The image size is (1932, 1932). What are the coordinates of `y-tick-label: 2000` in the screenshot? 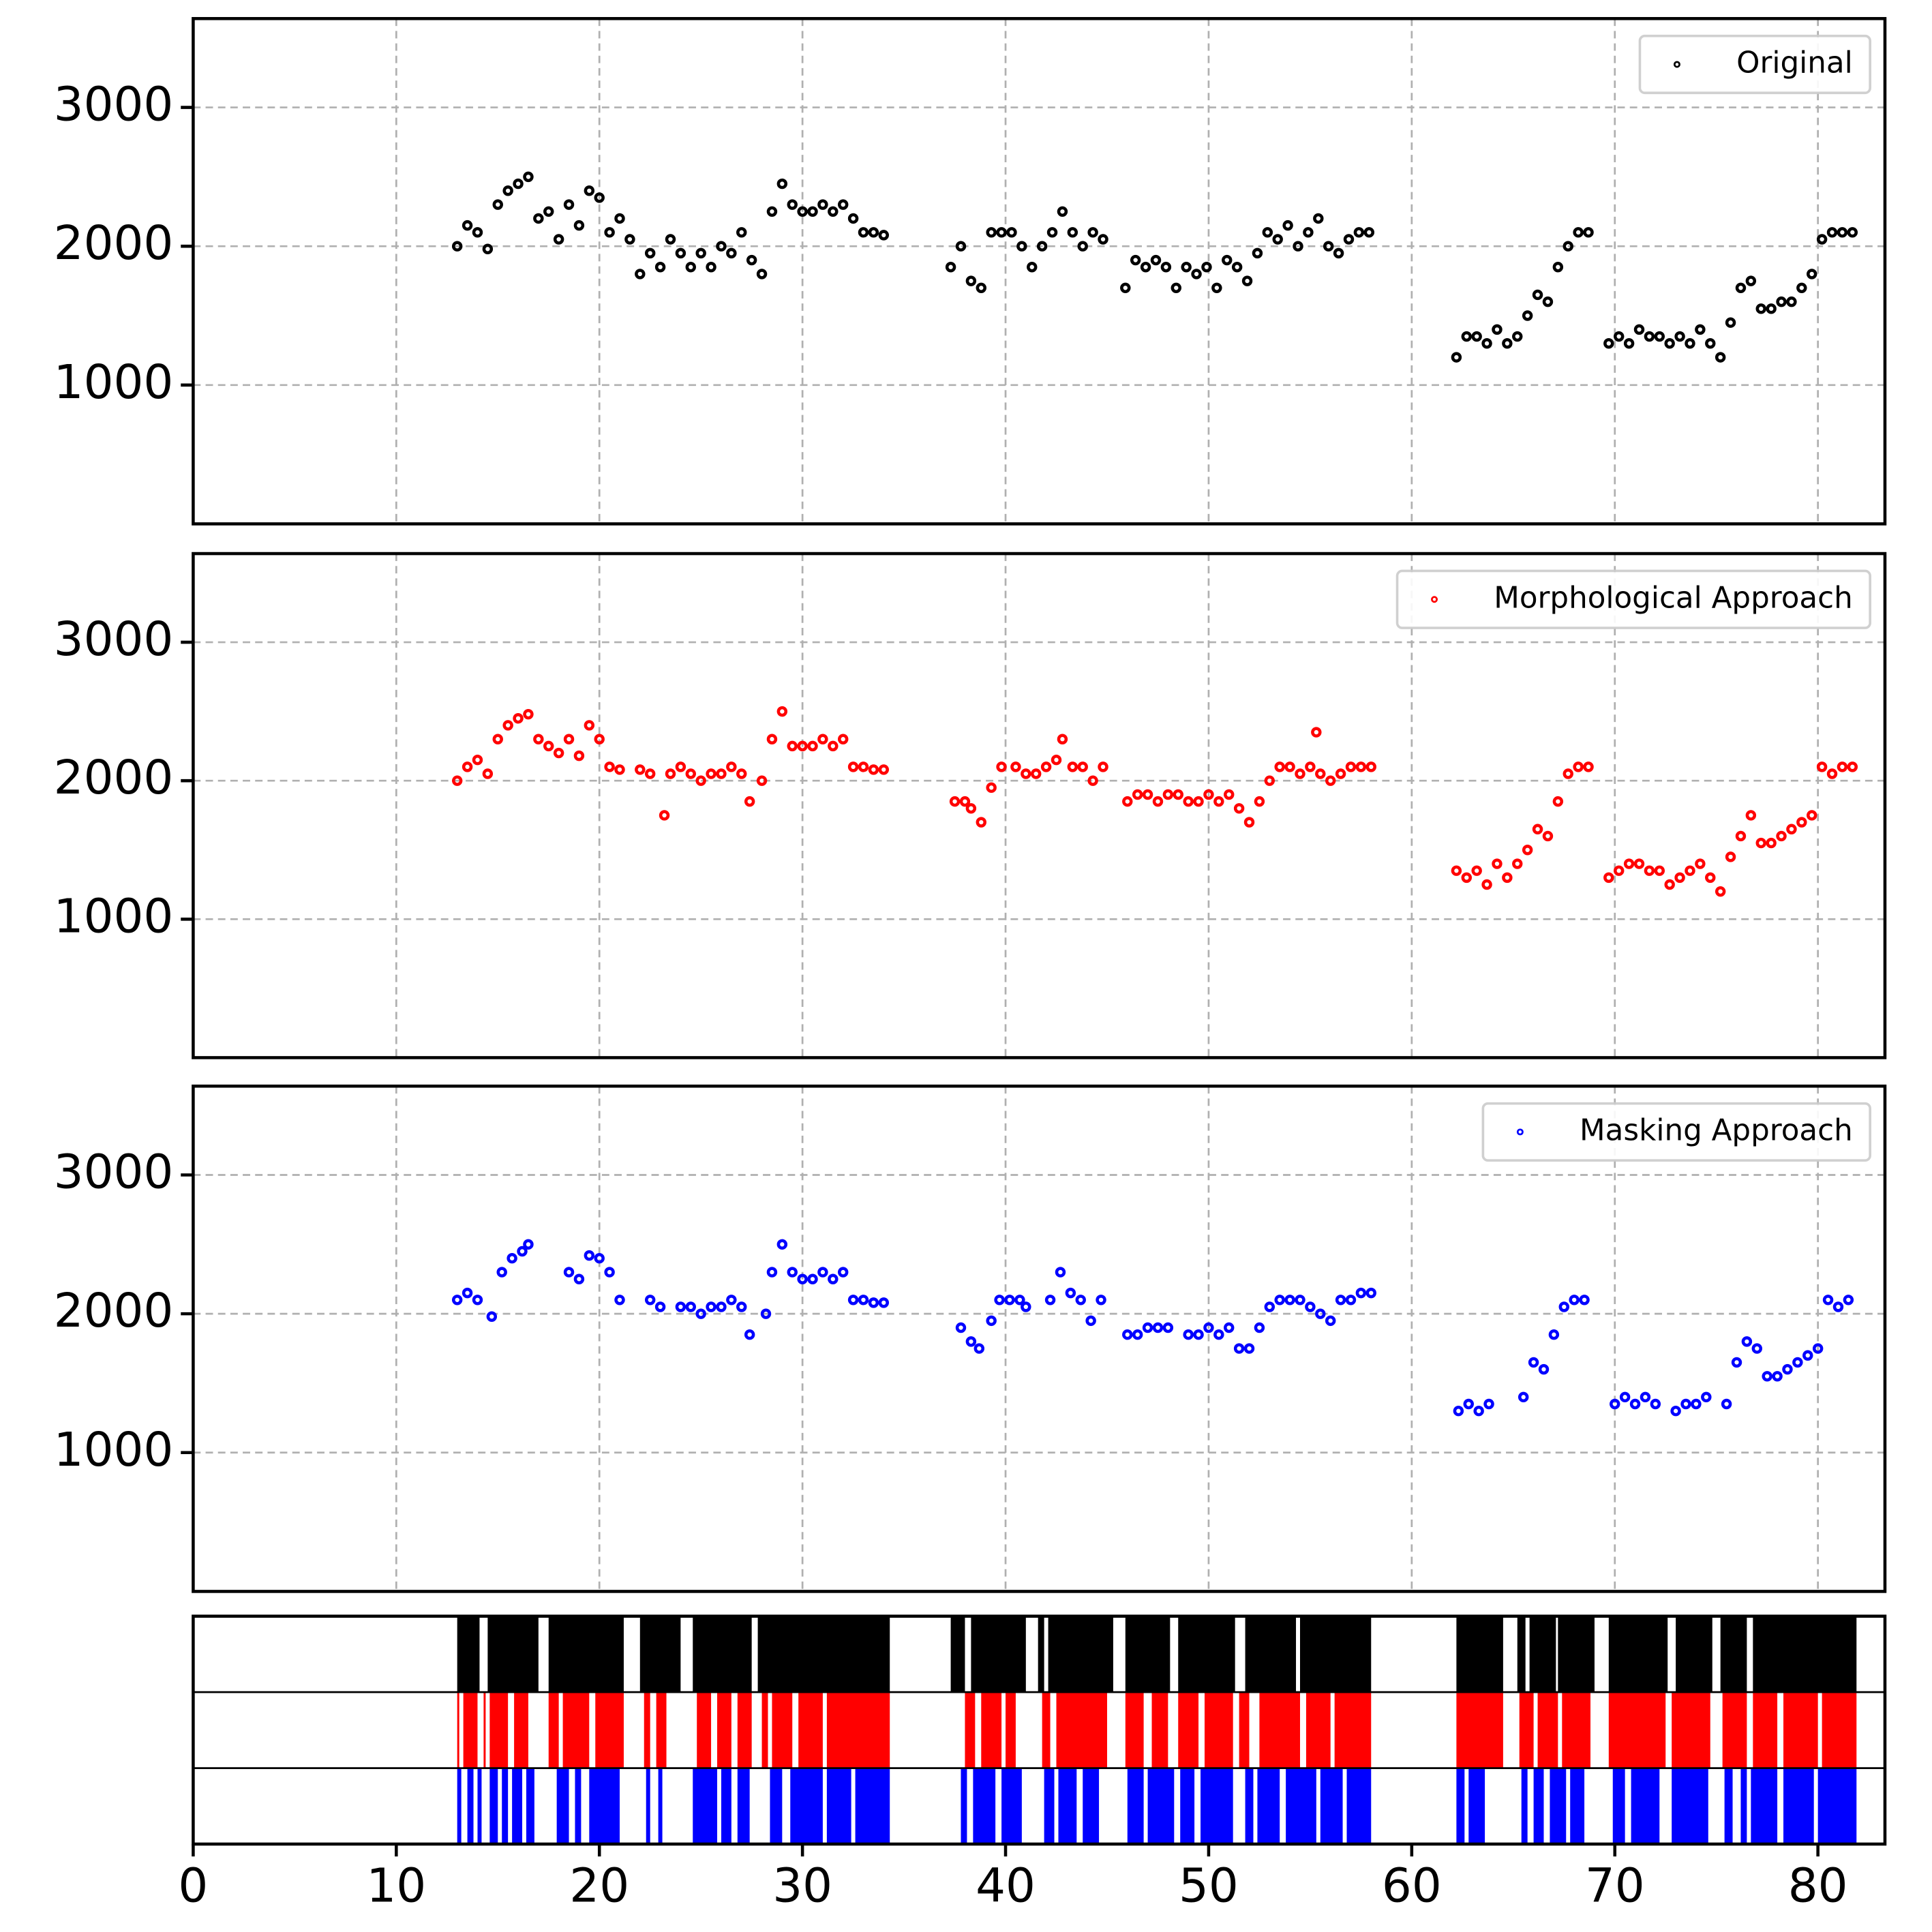 It's located at (114, 778).